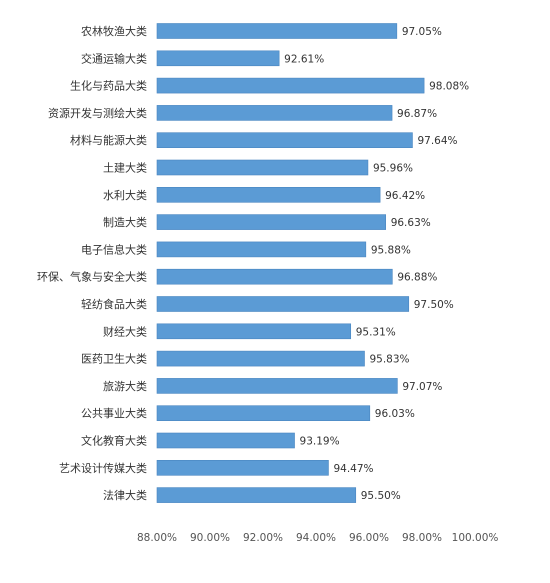  I want to click on value-label: 97.07%, so click(422, 387).